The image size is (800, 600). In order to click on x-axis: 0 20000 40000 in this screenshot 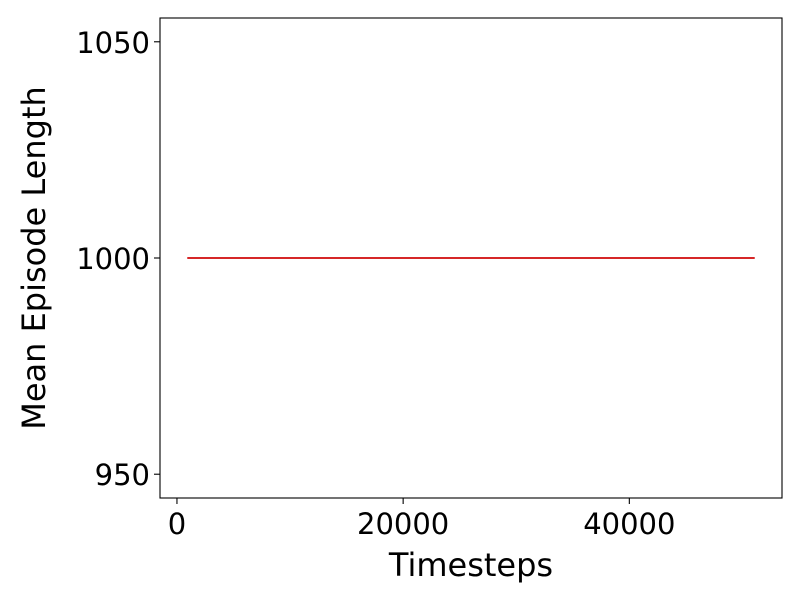, I will do `click(421, 519)`.